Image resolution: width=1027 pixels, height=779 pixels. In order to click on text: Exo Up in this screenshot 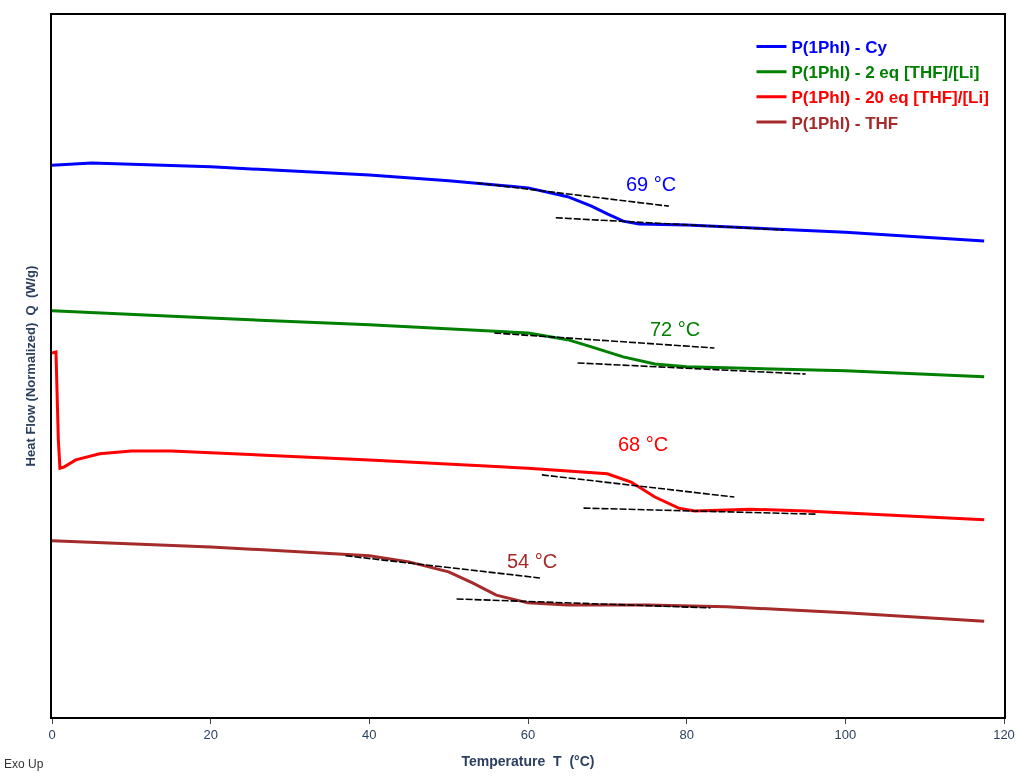, I will do `click(24, 764)`.